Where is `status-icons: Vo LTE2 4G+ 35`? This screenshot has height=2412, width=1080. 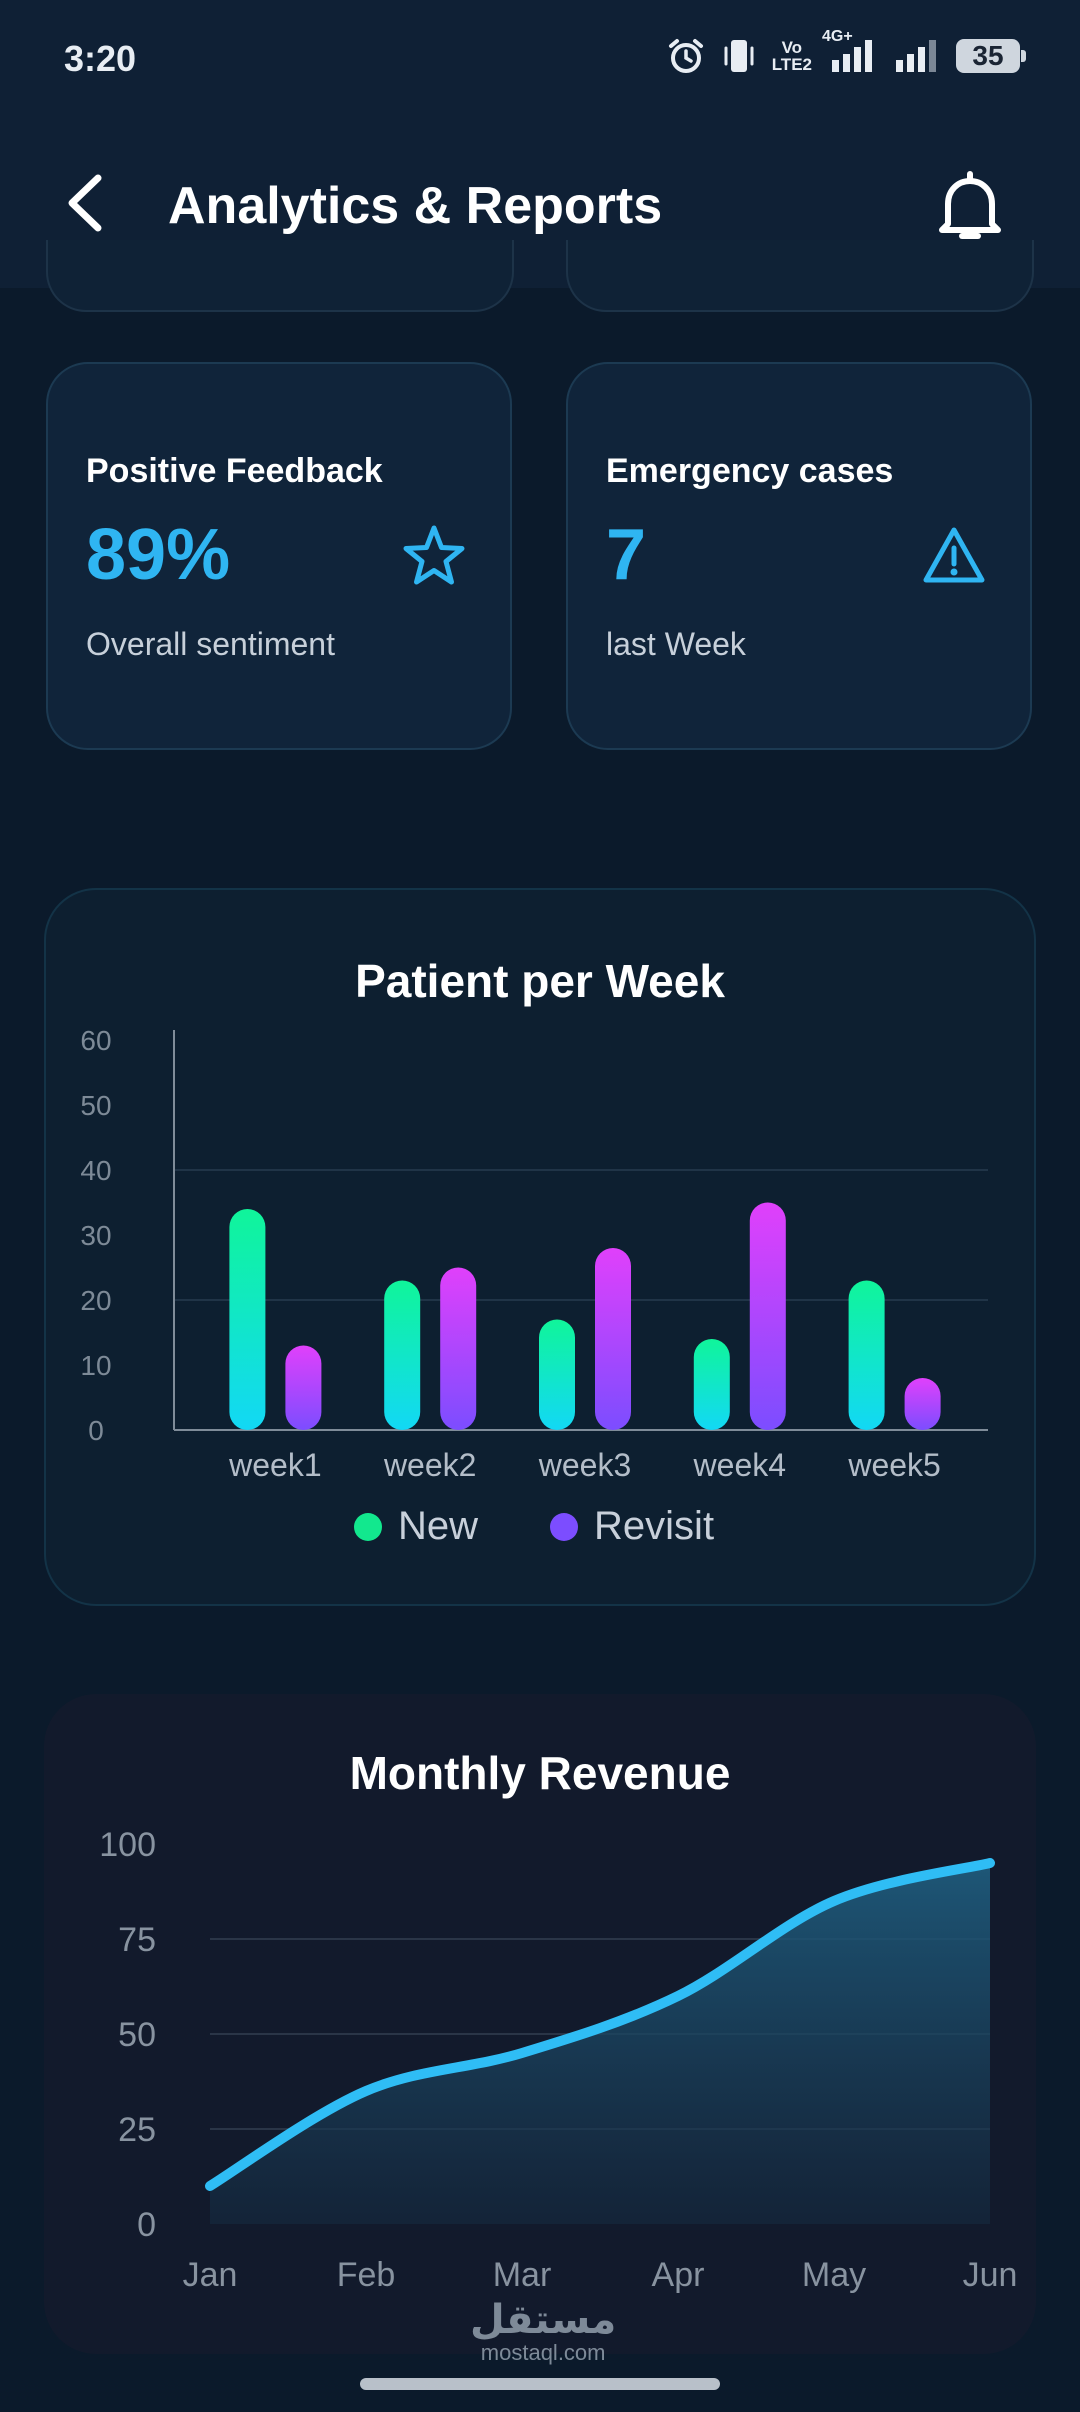
status-icons: Vo LTE2 4G+ 35 is located at coordinates (846, 52).